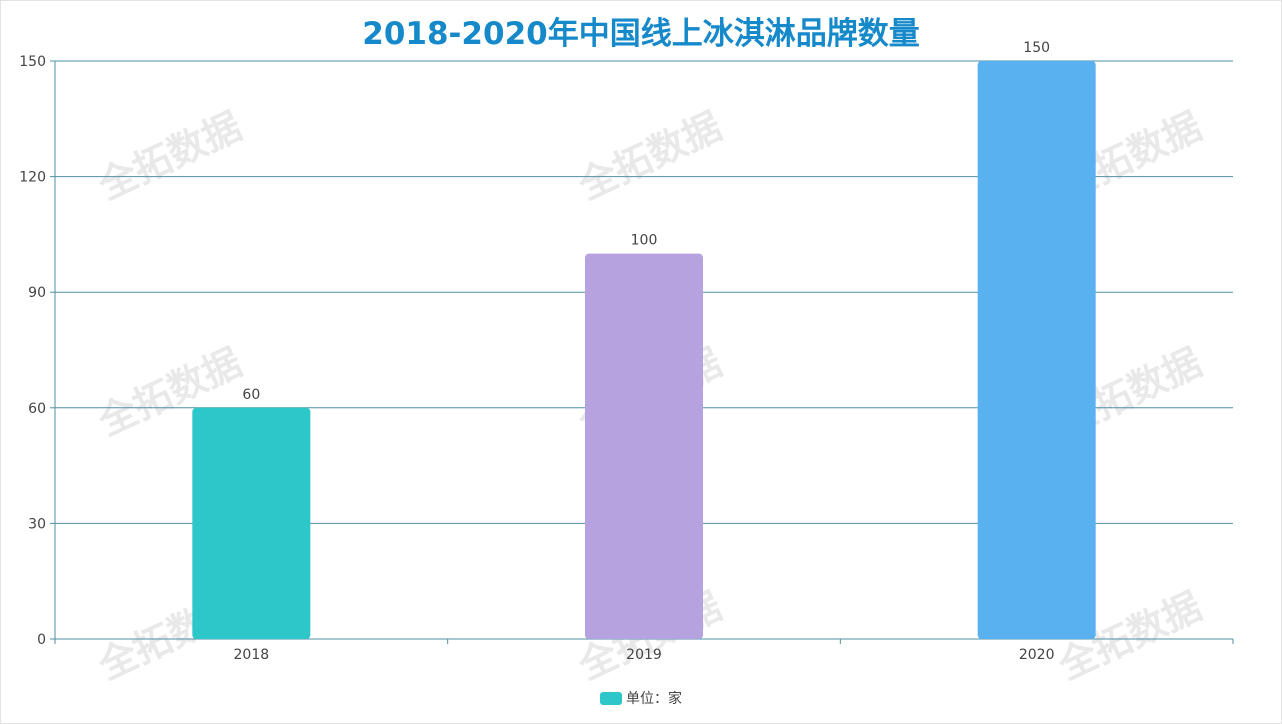  Describe the element at coordinates (252, 655) in the screenshot. I see `x-tick-label: 2018` at that location.